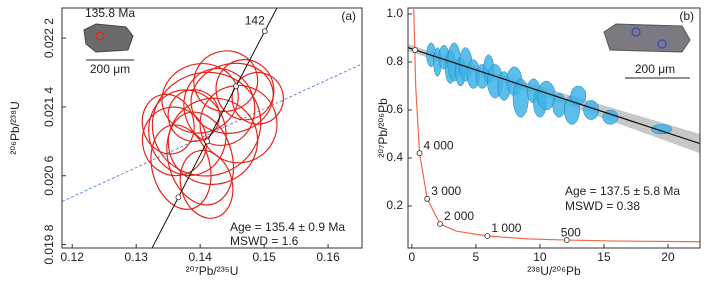  What do you see at coordinates (49, 175) in the screenshot?
I see `y-tick-label: 0.020 6` at bounding box center [49, 175].